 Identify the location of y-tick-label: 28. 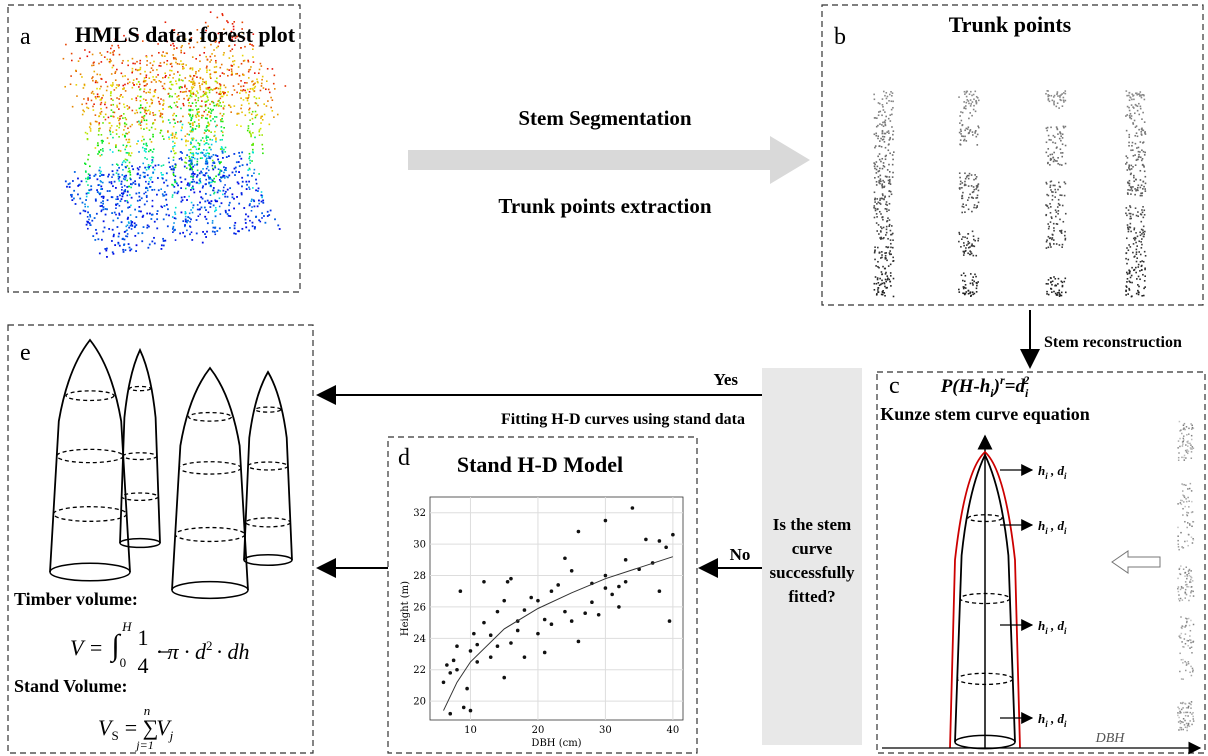
(419, 576).